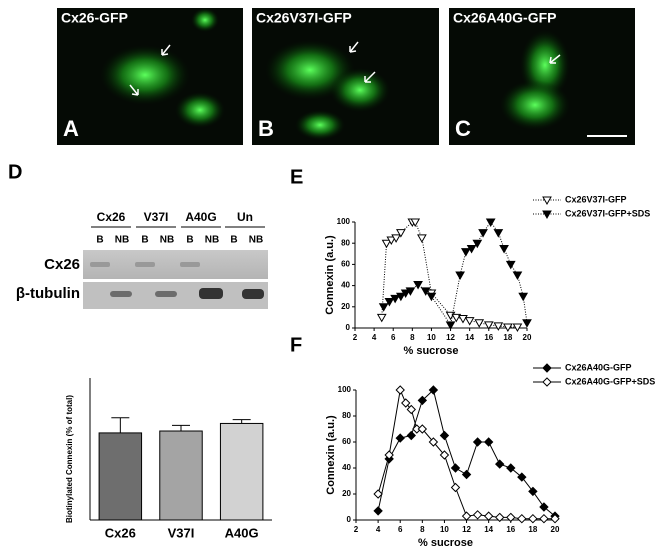 The height and width of the screenshot is (556, 666). Describe the element at coordinates (62, 264) in the screenshot. I see `row-label: Cx26` at that location.